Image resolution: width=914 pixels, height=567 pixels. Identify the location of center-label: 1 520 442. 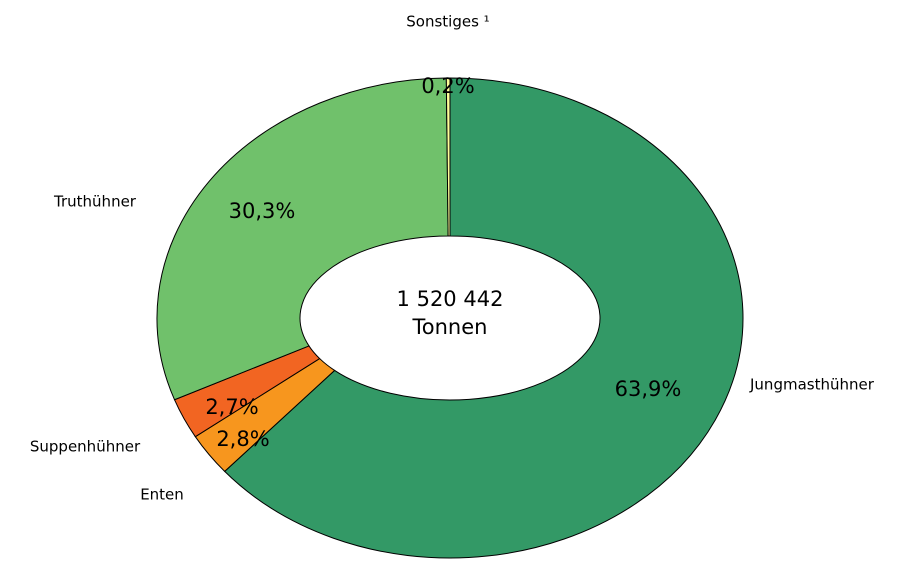
(450, 299).